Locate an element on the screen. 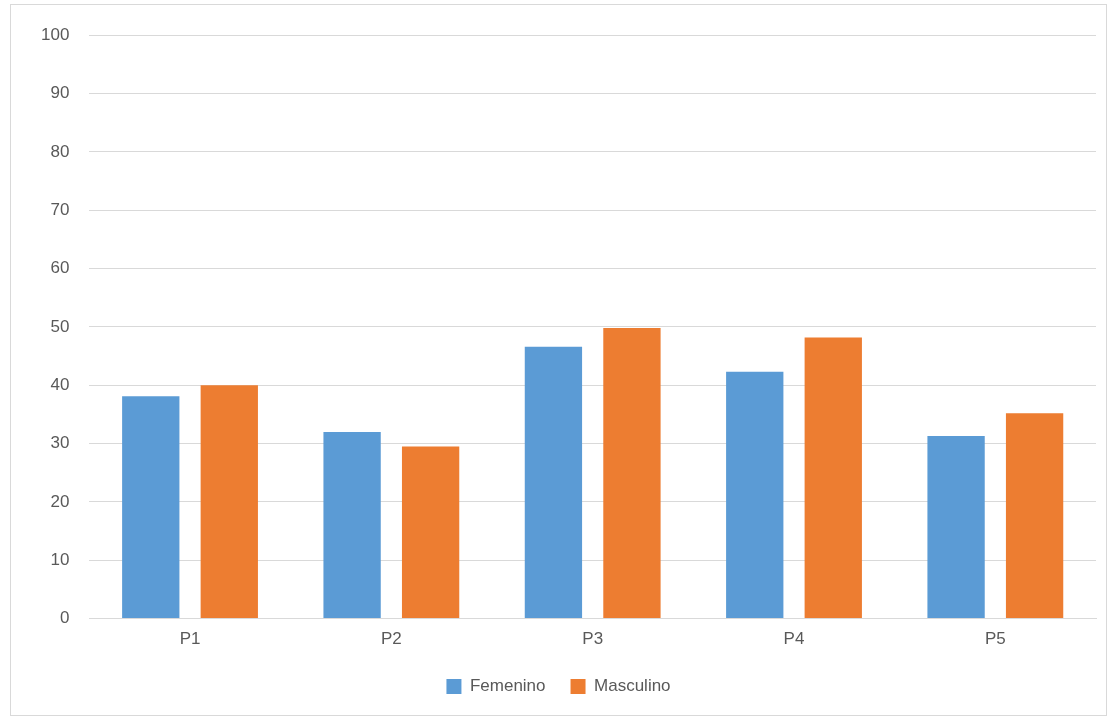 Image resolution: width=1110 pixels, height=718 pixels. x-tick-label: P3 is located at coordinates (593, 639).